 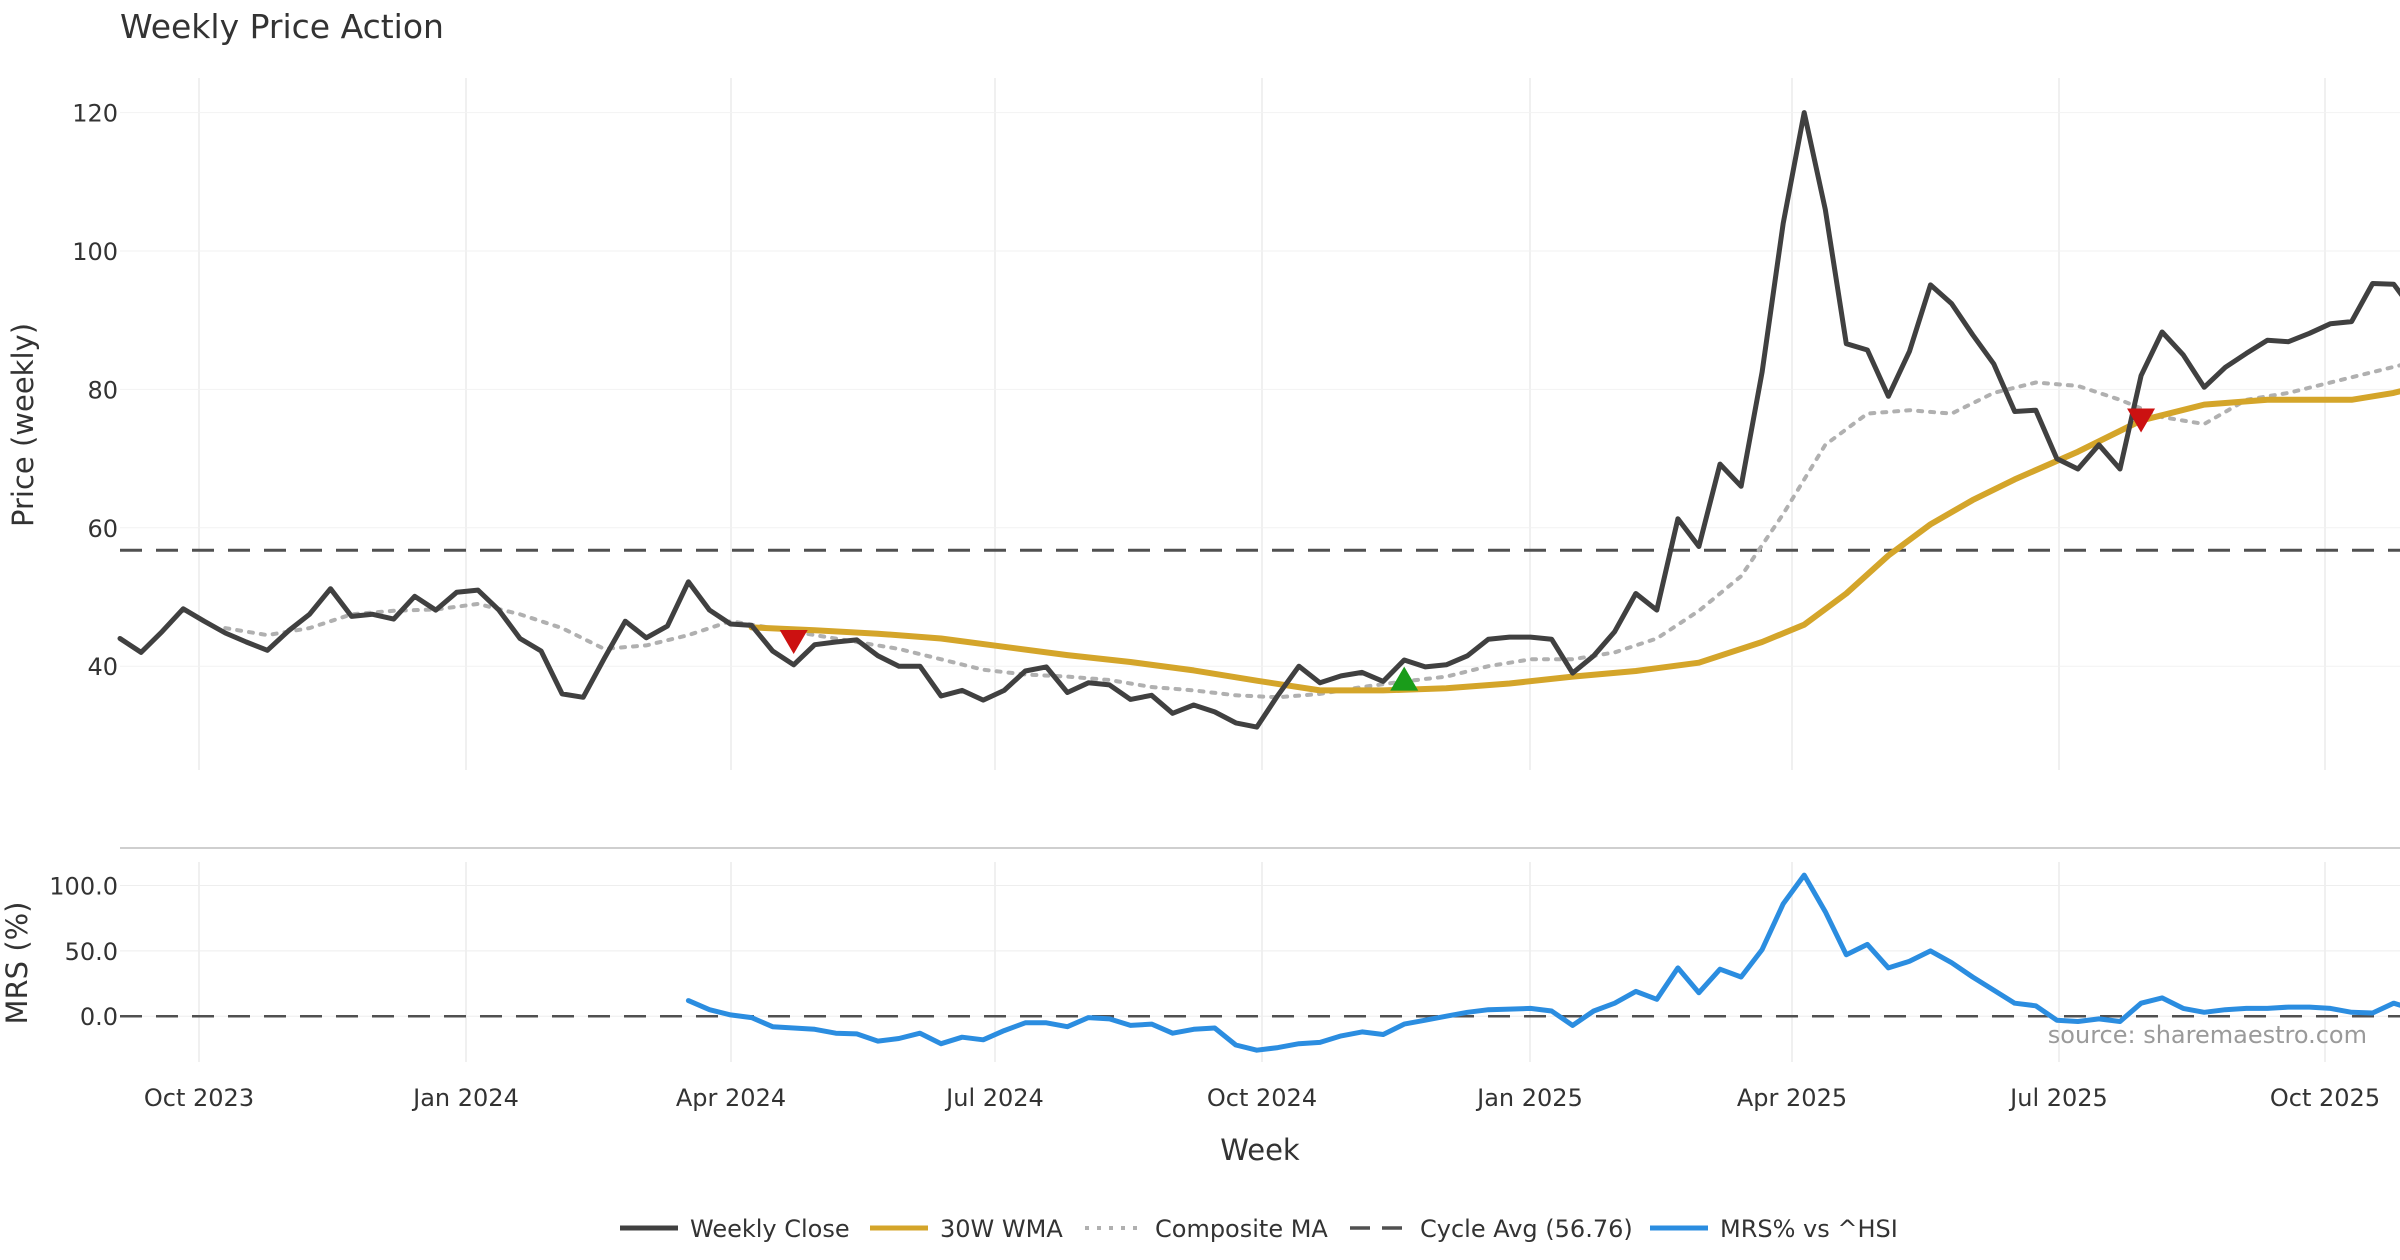 I want to click on price-y-tick-label: 80, so click(x=102, y=390).